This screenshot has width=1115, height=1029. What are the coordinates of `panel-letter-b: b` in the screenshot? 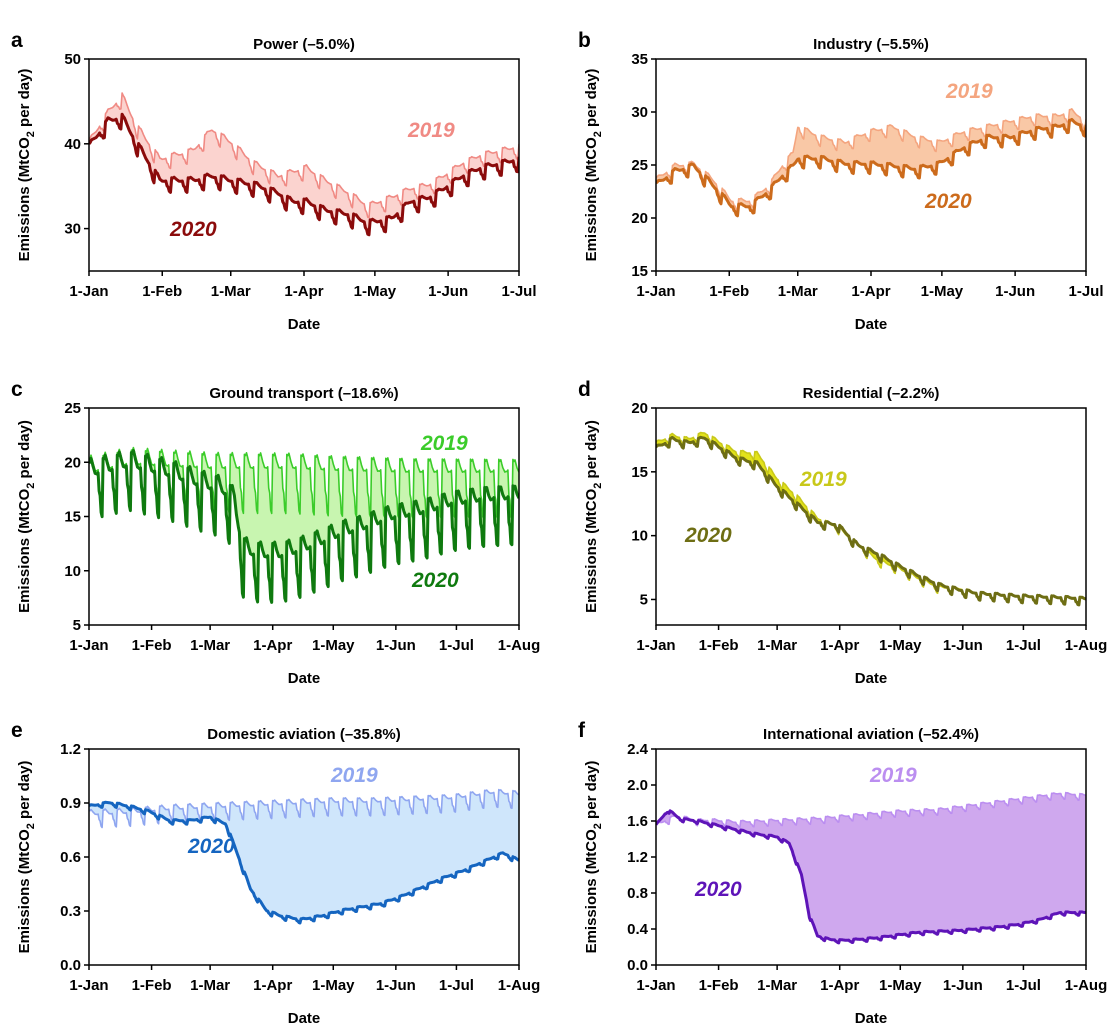 It's located at (584, 40).